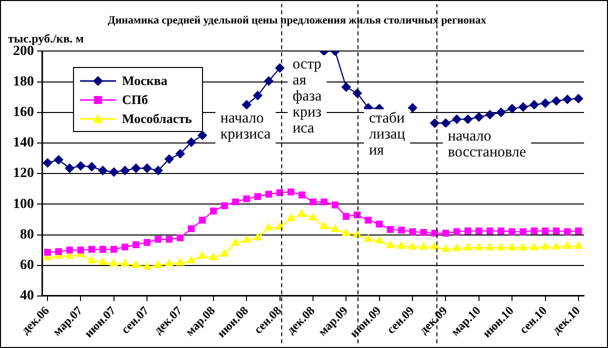 This screenshot has width=608, height=348. What do you see at coordinates (23, 143) in the screenshot?
I see `y-tick-label: 140` at bounding box center [23, 143].